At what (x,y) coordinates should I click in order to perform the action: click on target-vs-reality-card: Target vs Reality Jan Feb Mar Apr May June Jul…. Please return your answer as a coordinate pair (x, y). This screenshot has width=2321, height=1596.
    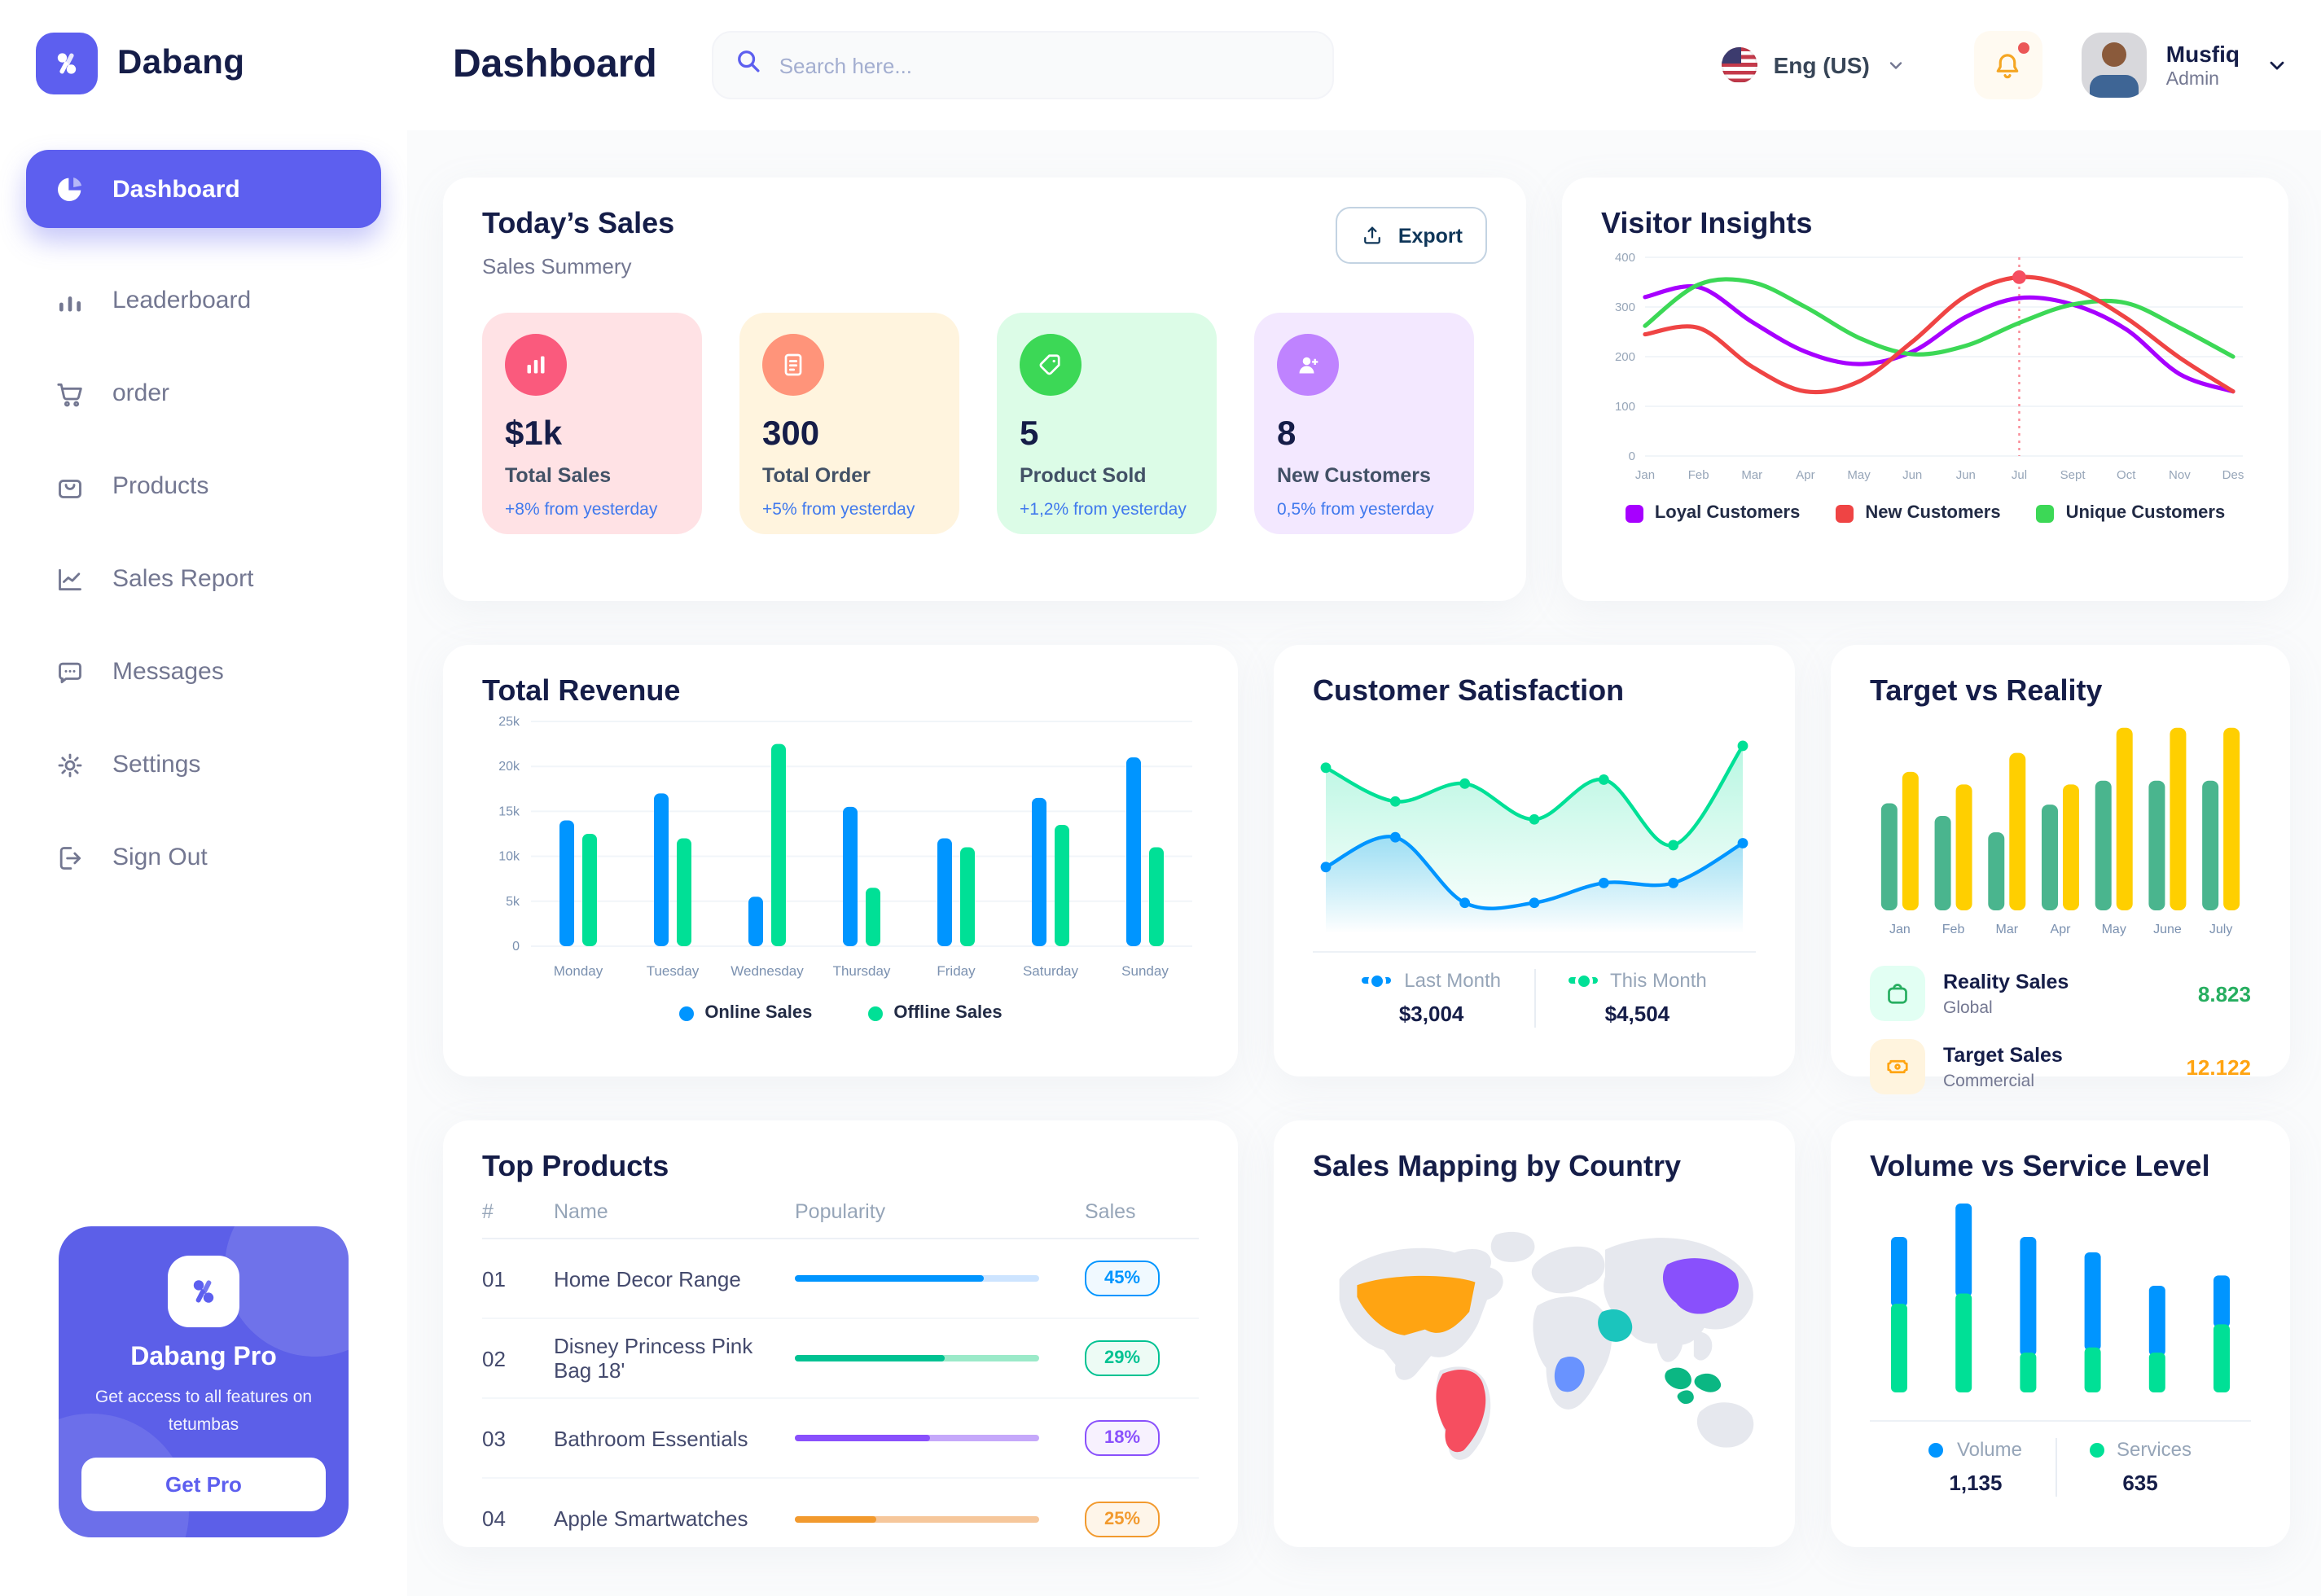
    Looking at the image, I should click on (2060, 870).